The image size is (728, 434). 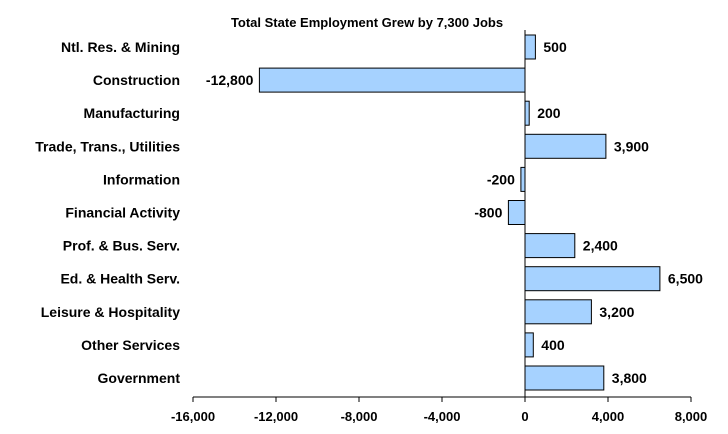 What do you see at coordinates (139, 378) in the screenshot?
I see `category-label-government: Government` at bounding box center [139, 378].